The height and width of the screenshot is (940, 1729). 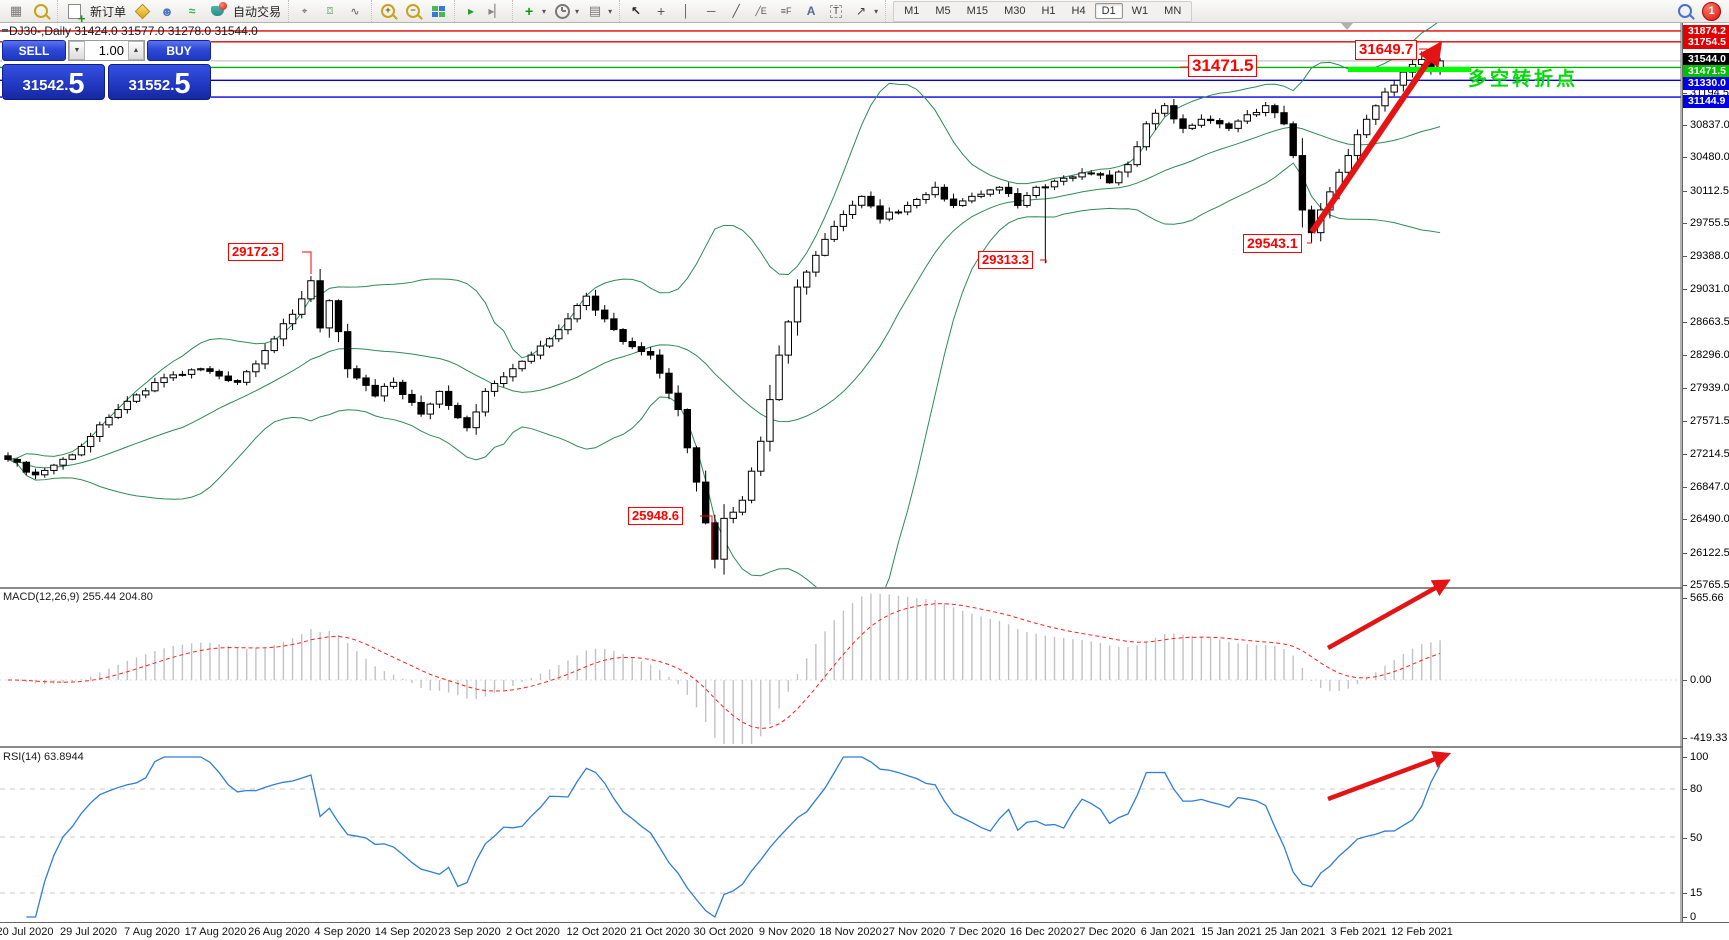 What do you see at coordinates (686, 11) in the screenshot?
I see `vertical-line-tool-icon: │` at bounding box center [686, 11].